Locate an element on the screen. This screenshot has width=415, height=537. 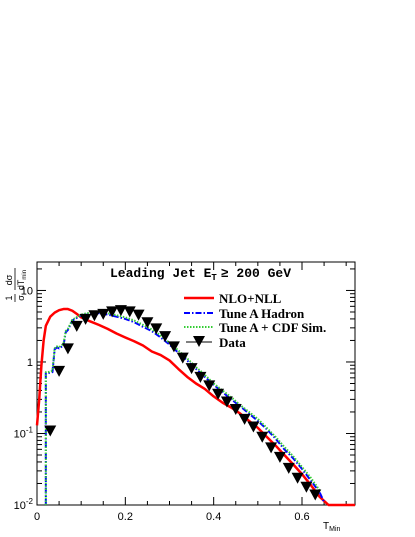
legend-label-nlo: NLO+NLL is located at coordinates (250, 298).